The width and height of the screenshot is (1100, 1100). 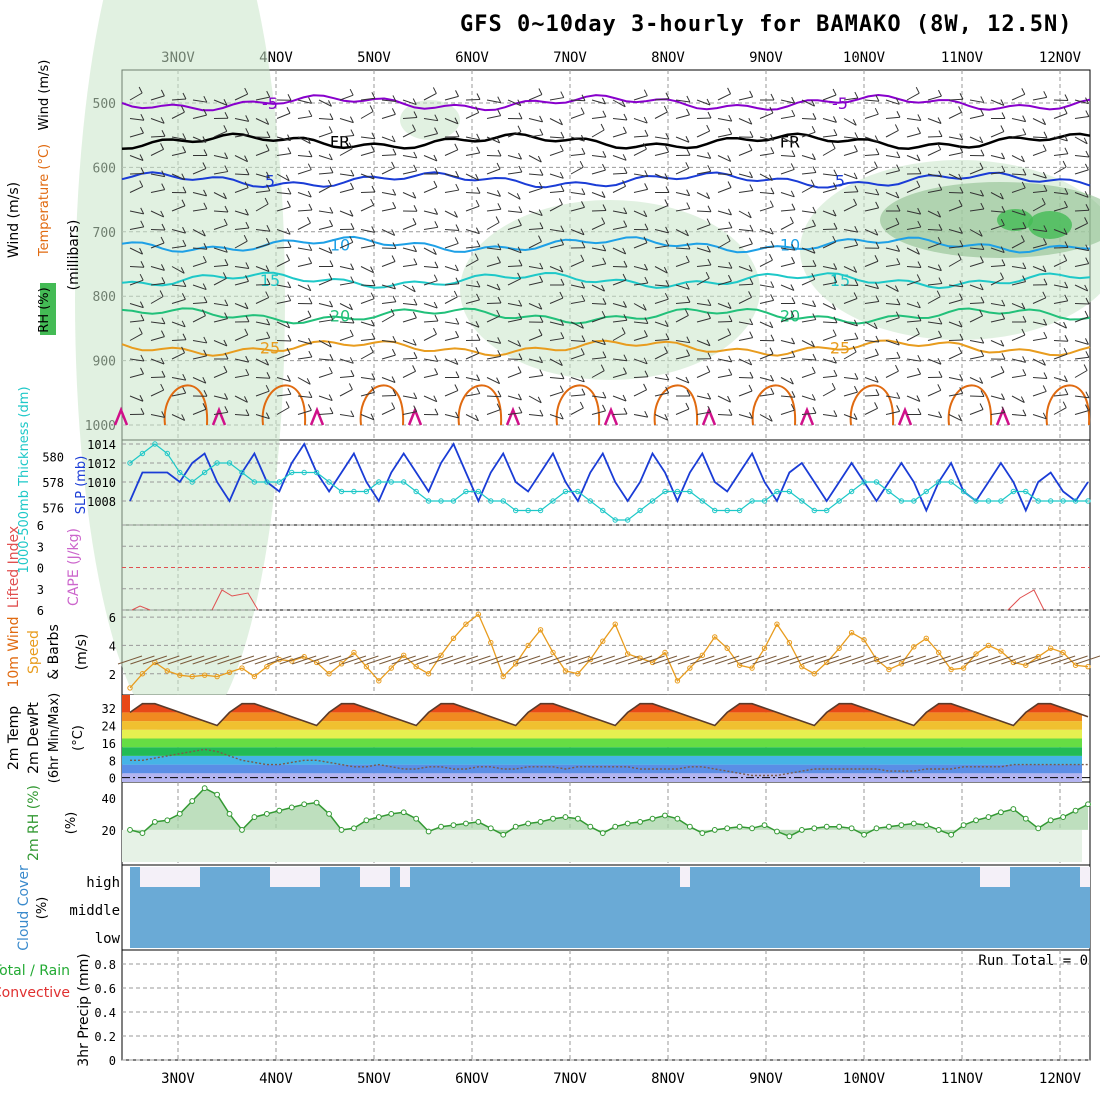 What do you see at coordinates (840, 348) in the screenshot?
I see `contour-label: 25` at bounding box center [840, 348].